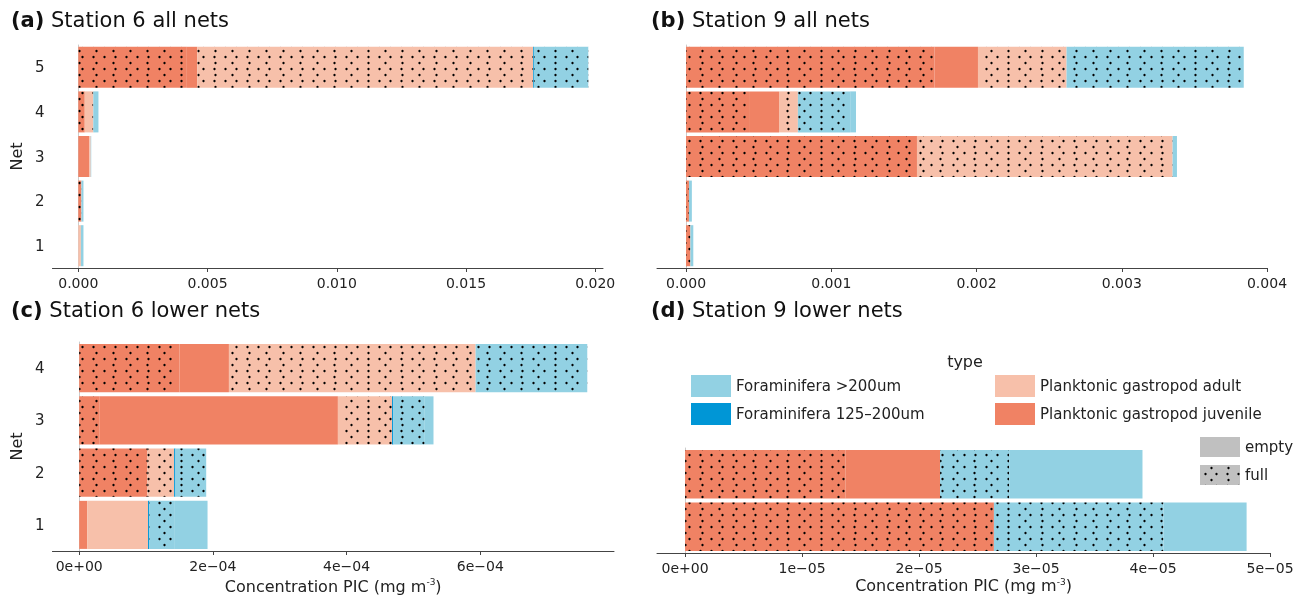  I want to click on x-tick-label: 0.002, so click(976, 283).